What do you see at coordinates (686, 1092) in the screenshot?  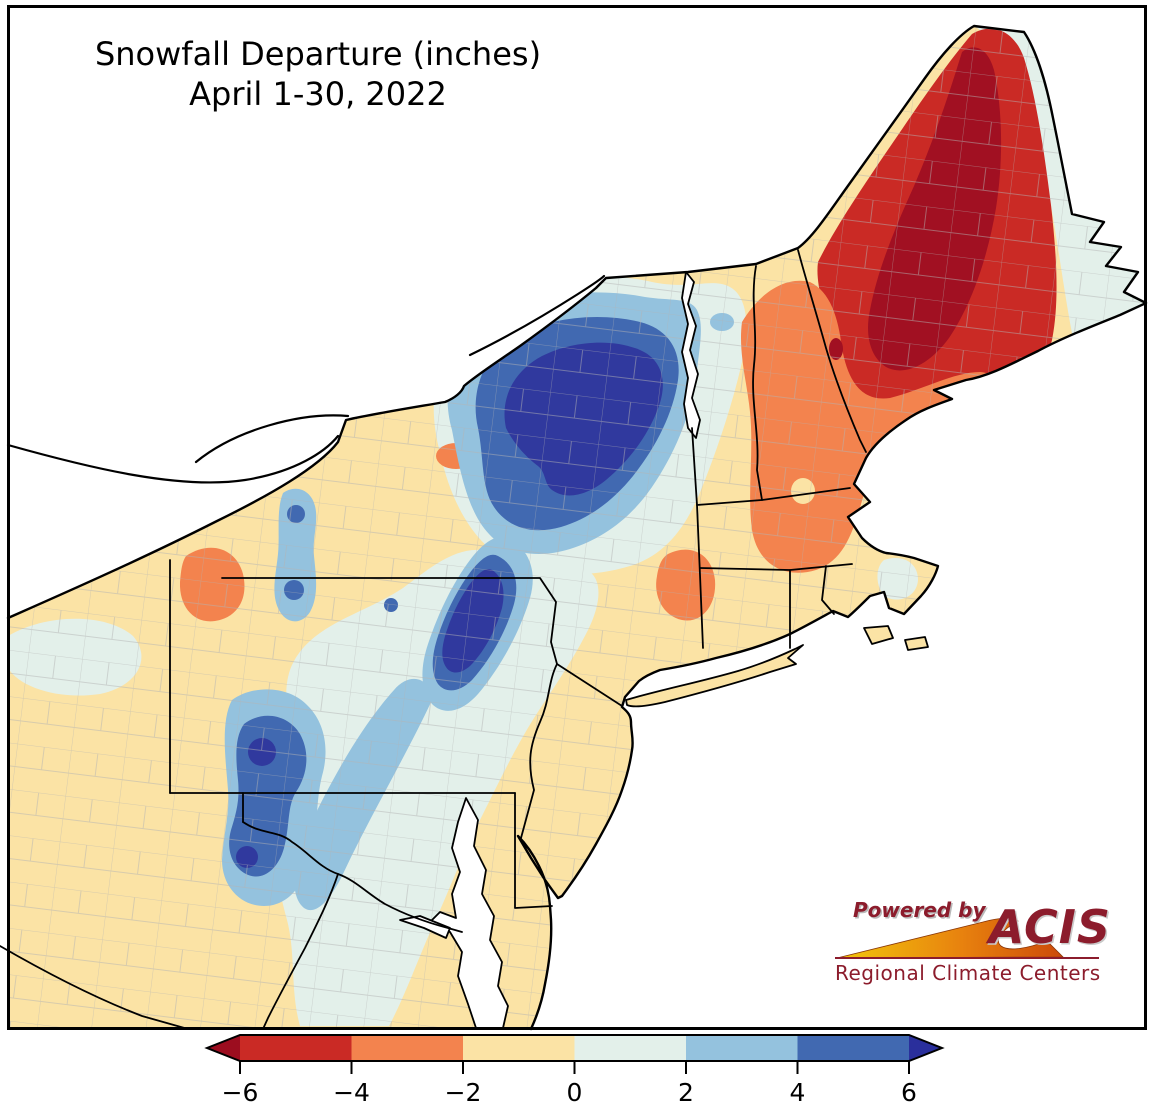 I see `colorbar-tick-label: 2` at bounding box center [686, 1092].